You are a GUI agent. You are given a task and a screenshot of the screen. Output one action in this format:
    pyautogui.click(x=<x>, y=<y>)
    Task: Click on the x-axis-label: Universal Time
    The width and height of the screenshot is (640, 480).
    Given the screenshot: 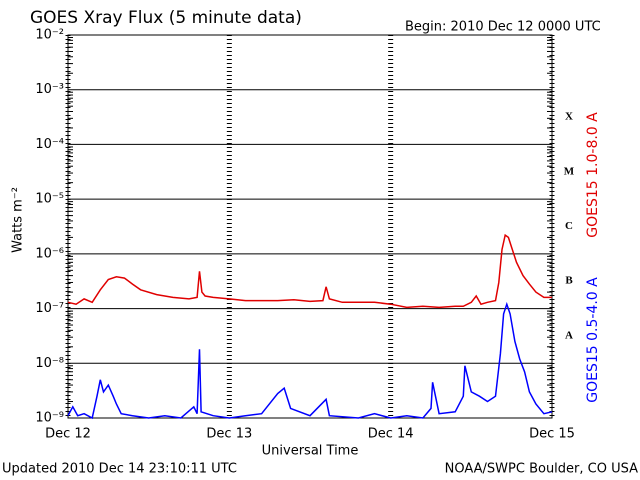 What is the action you would take?
    pyautogui.click(x=310, y=451)
    